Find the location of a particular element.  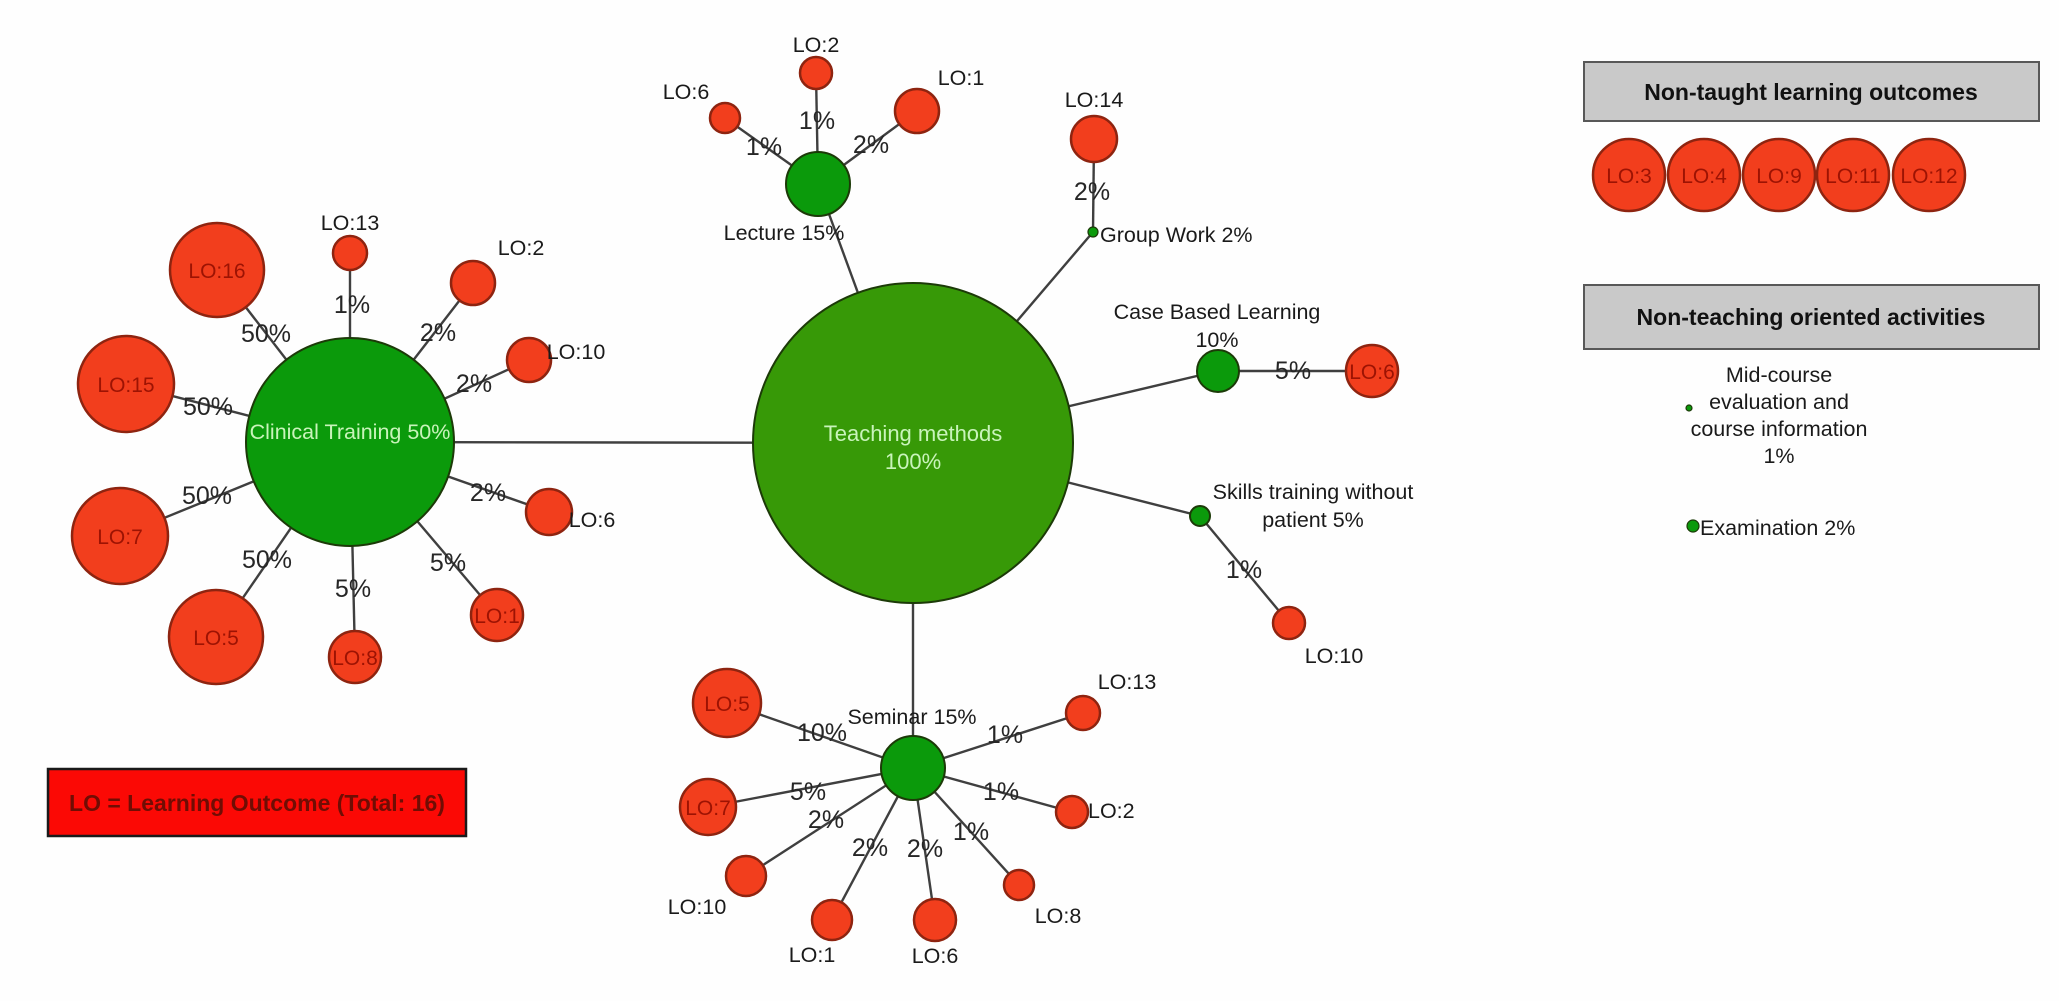

svg-text: Mid-course is located at coordinates (1779, 375).